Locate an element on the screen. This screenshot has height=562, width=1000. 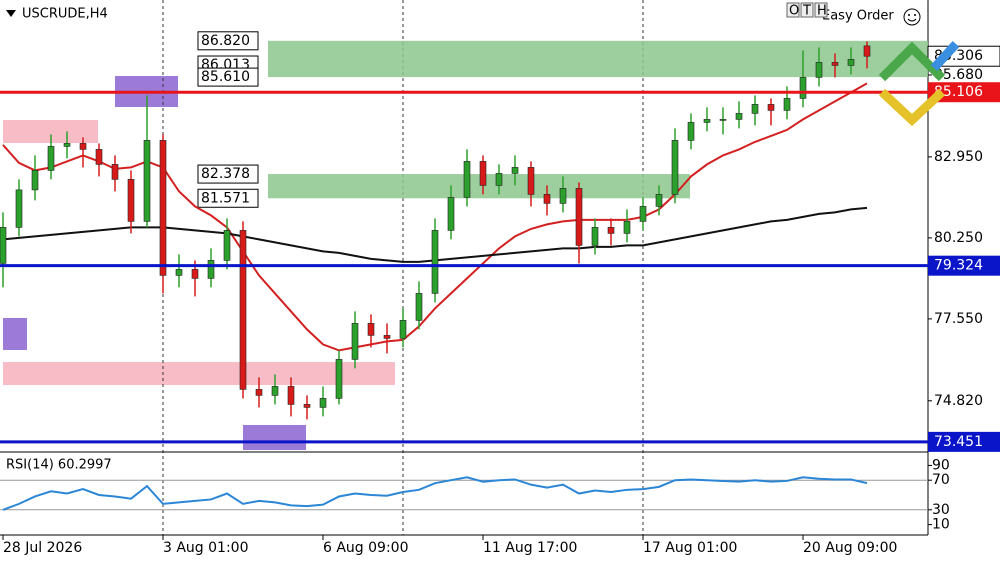
x-tick-label: 3 Aug 01:00 is located at coordinates (206, 548).